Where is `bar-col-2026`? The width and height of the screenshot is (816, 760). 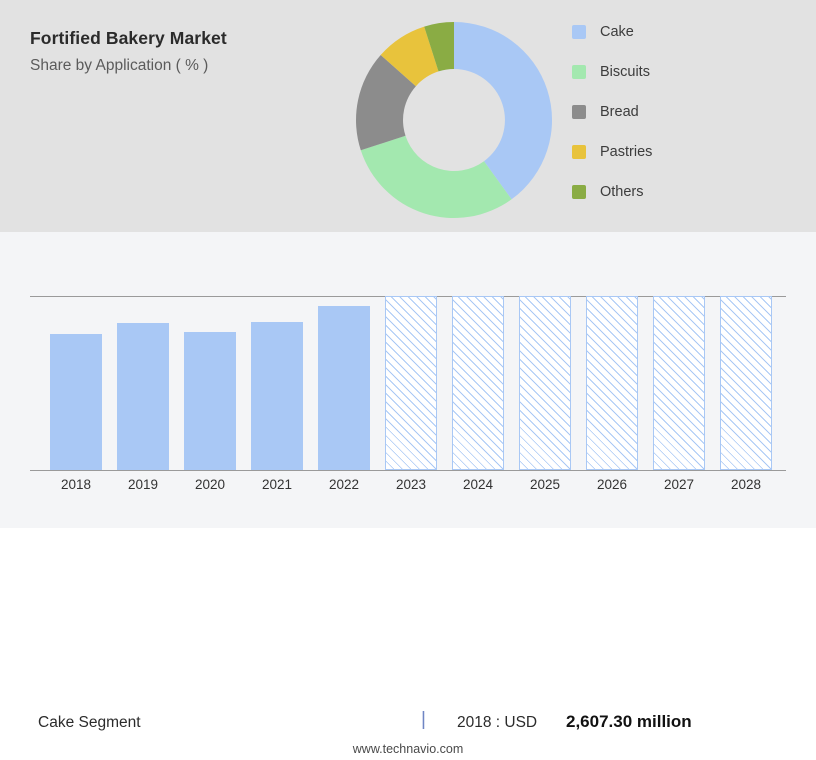
bar-col-2026 is located at coordinates (612, 383).